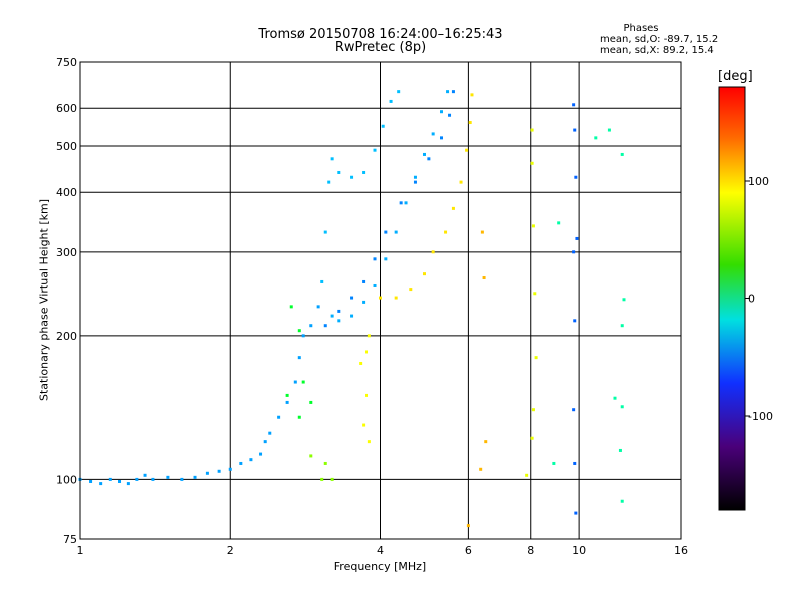 The width and height of the screenshot is (800, 604). What do you see at coordinates (641, 28) in the screenshot?
I see `phases-heading: Phases` at bounding box center [641, 28].